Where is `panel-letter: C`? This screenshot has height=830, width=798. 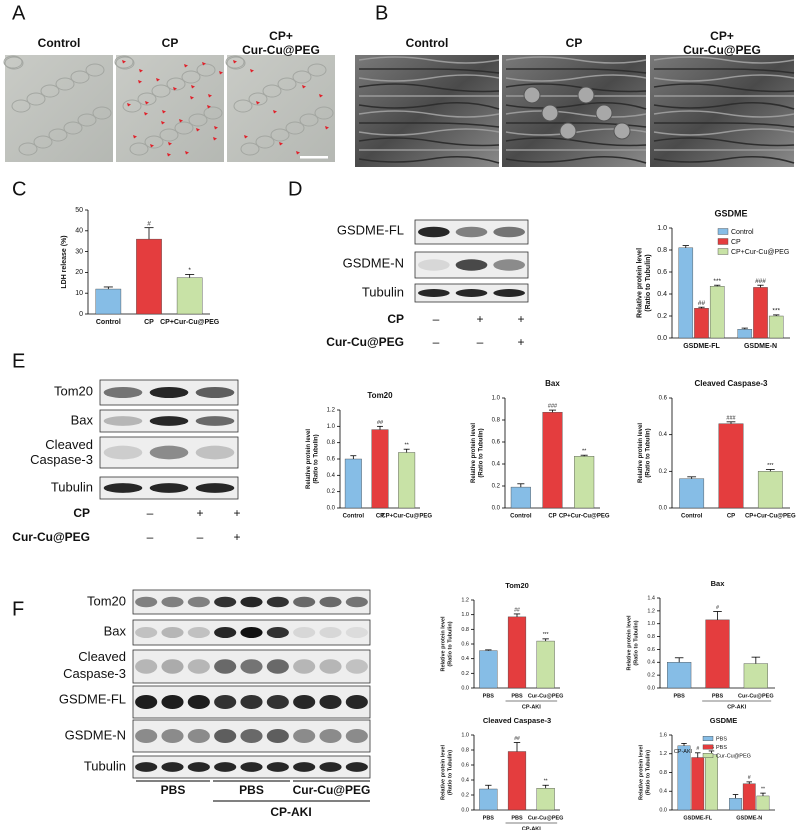
panel-letter: C is located at coordinates (19, 189).